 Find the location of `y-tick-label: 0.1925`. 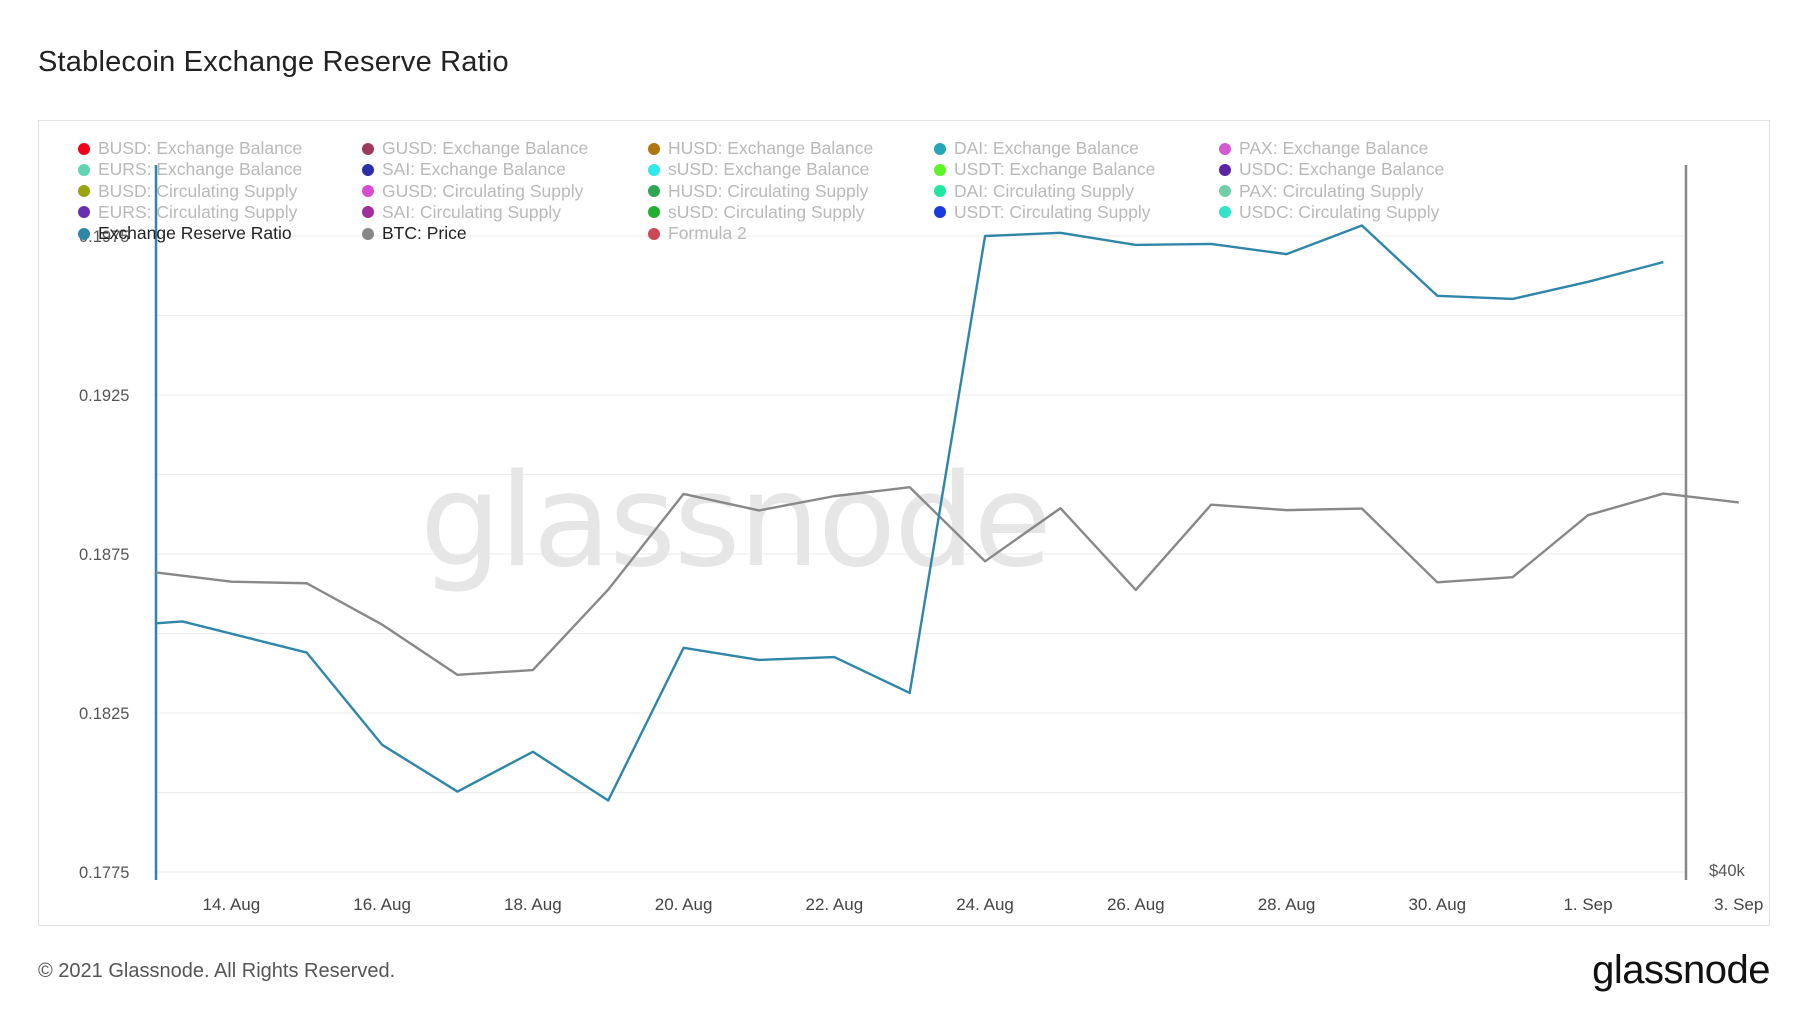

y-tick-label: 0.1925 is located at coordinates (104, 396).